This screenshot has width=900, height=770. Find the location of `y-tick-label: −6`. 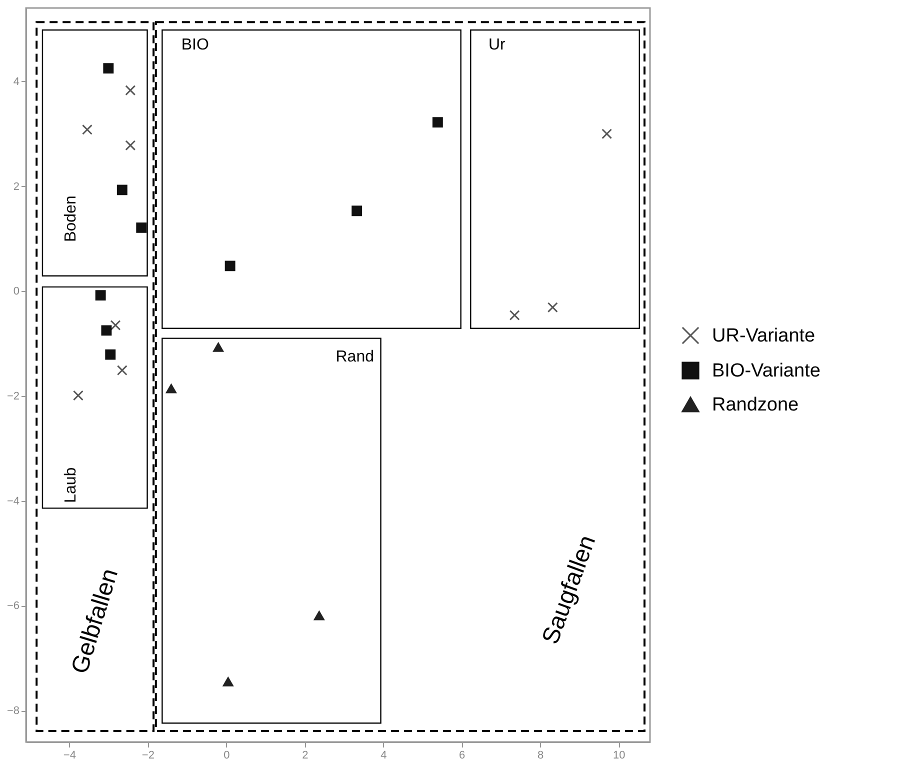

y-tick-label: −6 is located at coordinates (13, 606).